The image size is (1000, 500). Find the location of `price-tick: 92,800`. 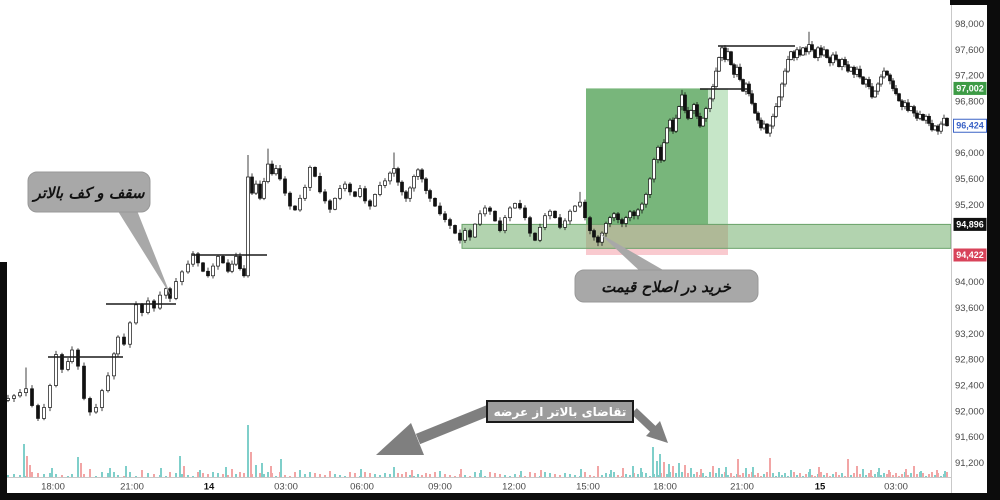

price-tick: 92,800 is located at coordinates (969, 360).